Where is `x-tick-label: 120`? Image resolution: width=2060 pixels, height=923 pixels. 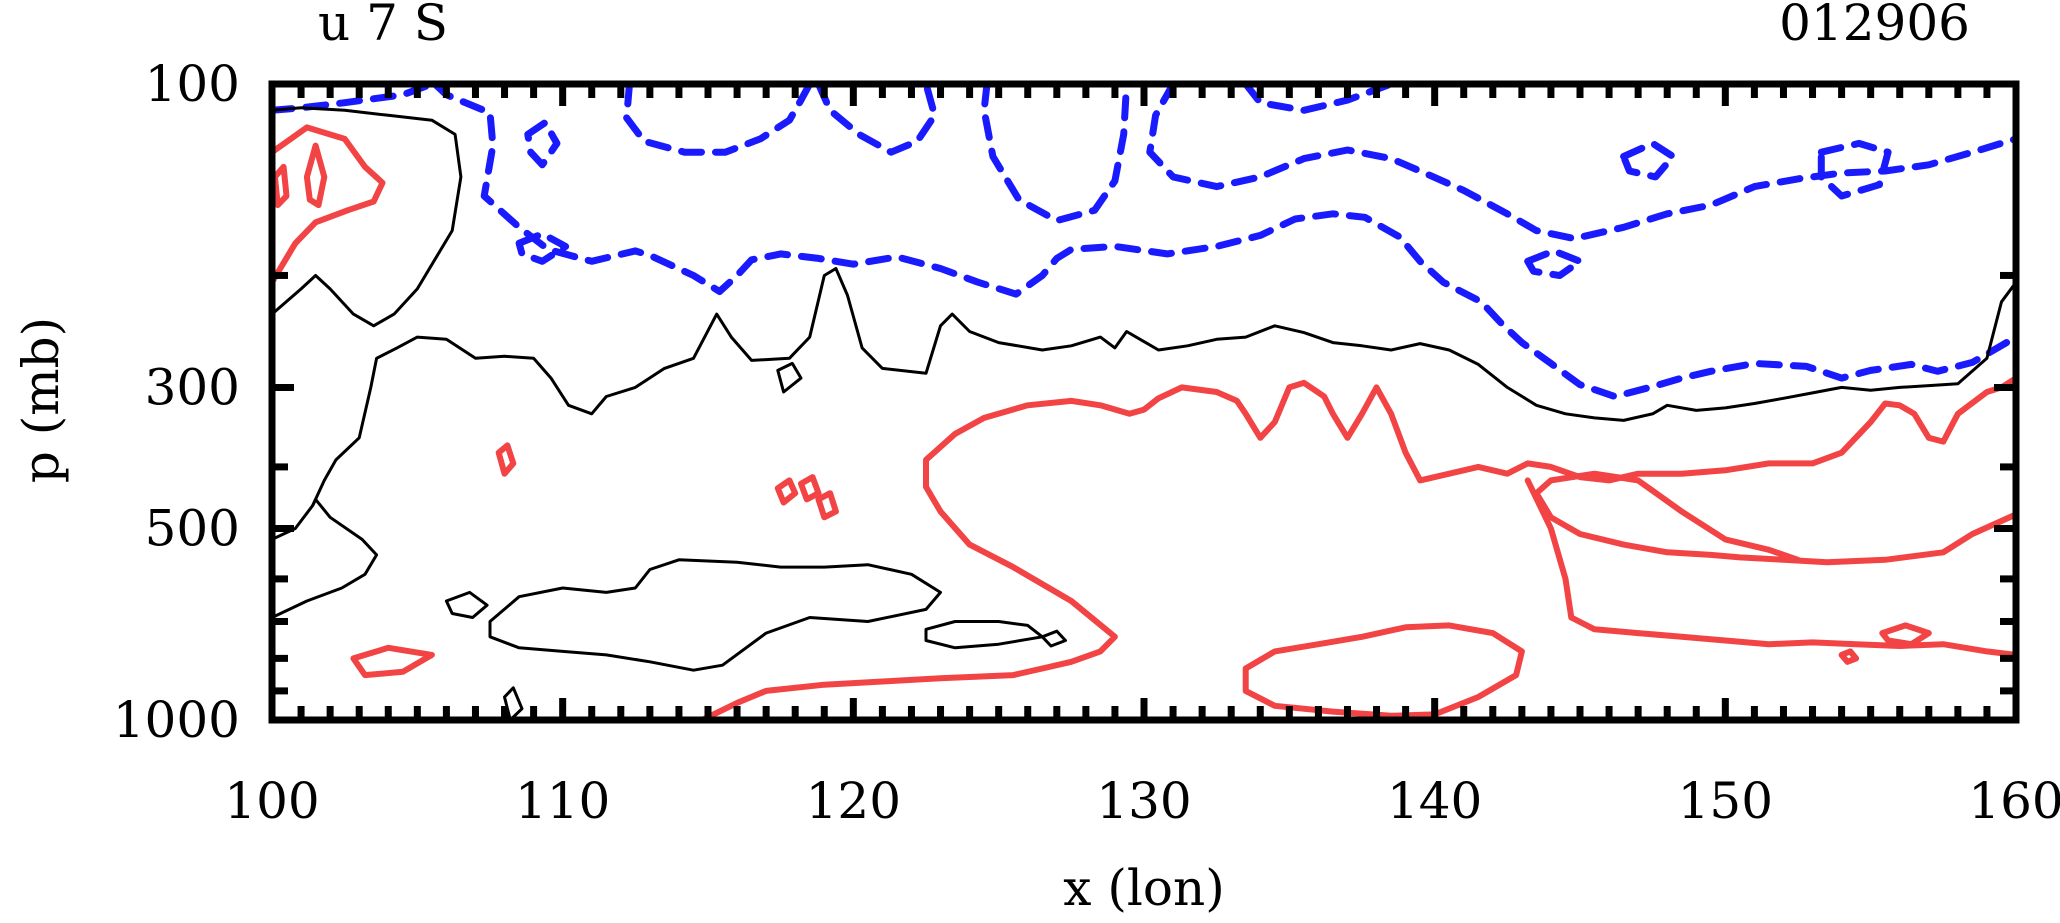 x-tick-label: 120 is located at coordinates (853, 801).